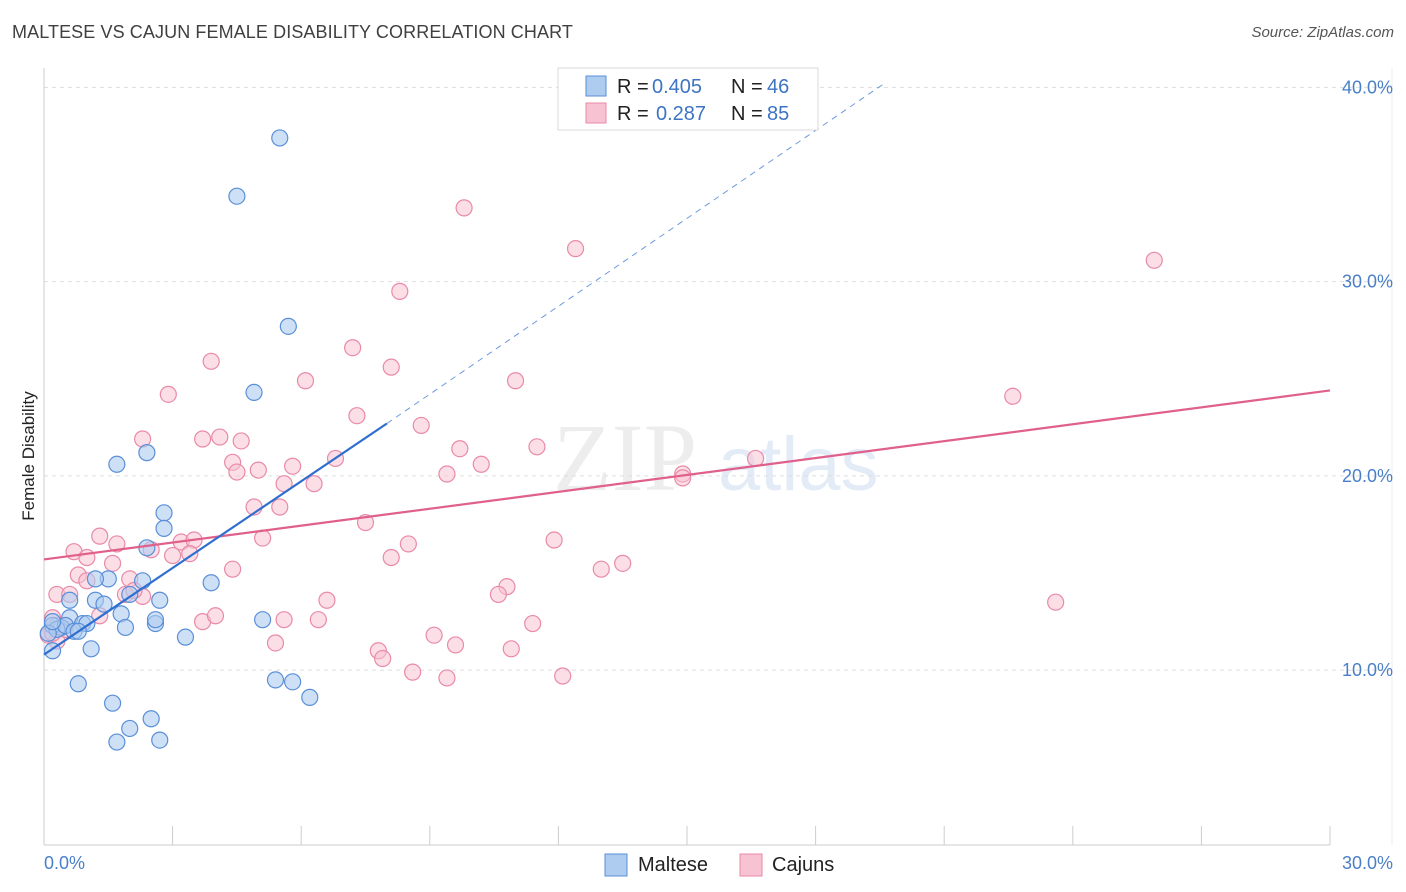  I want to click on legend-r-value-cajuns: 0.287, so click(681, 114).